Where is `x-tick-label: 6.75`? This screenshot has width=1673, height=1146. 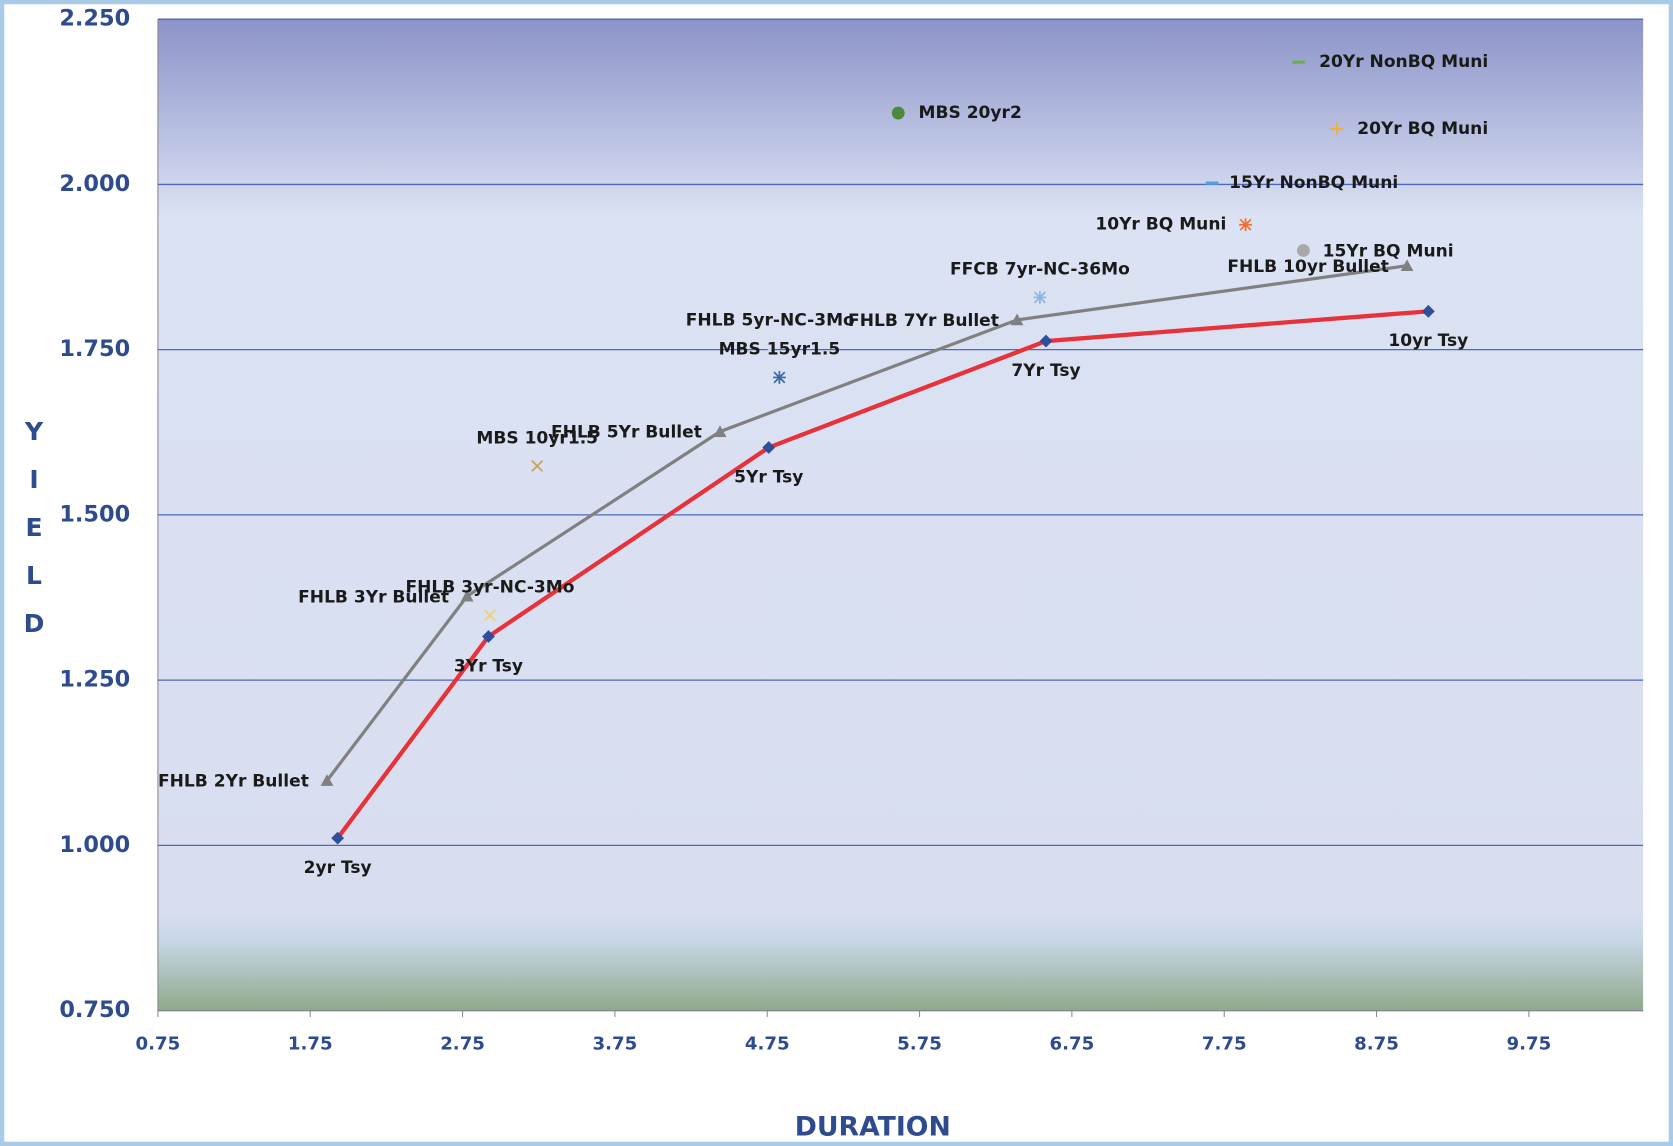
x-tick-label: 6.75 is located at coordinates (1072, 1044).